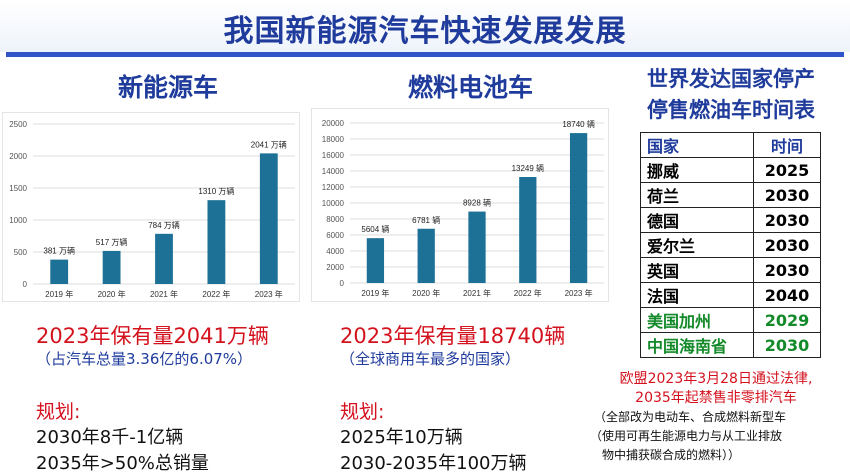  I want to click on table-row: 英国 2030, so click(730, 270).